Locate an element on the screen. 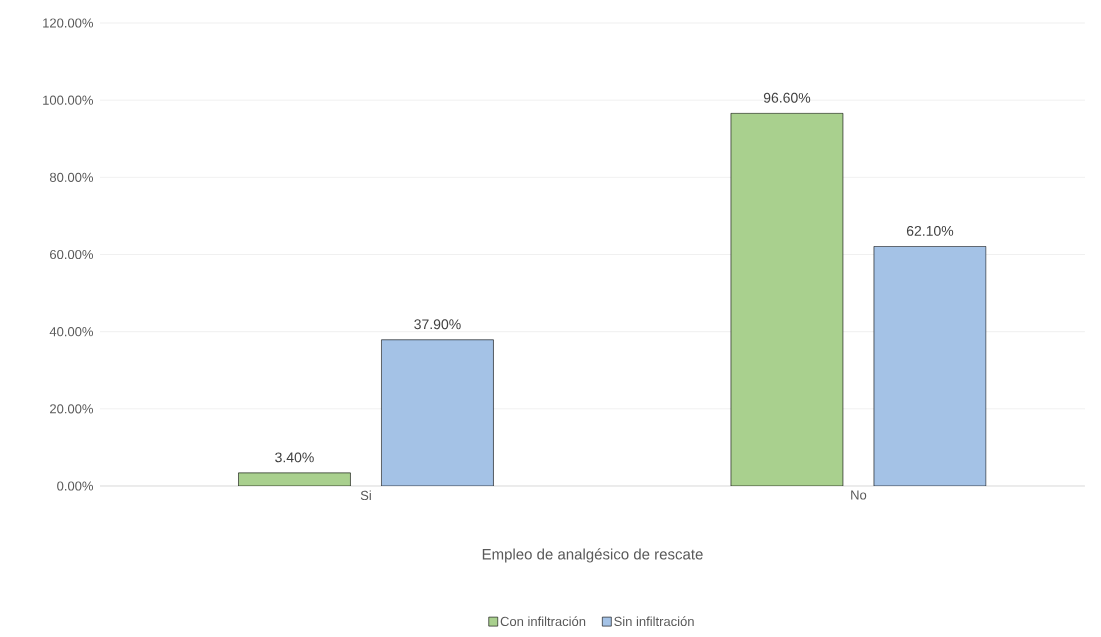  data-label: 3.40% is located at coordinates (294, 457).